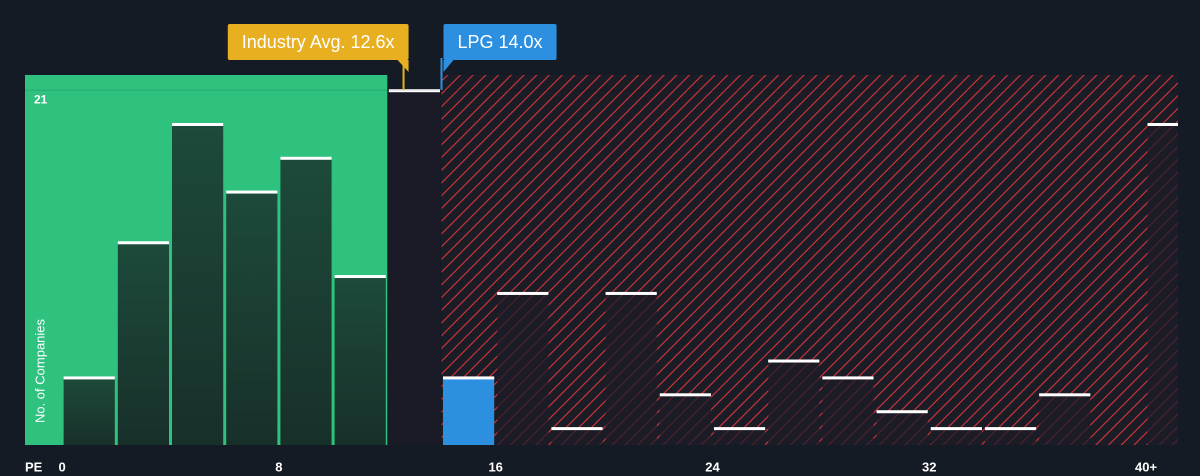 This screenshot has width=1200, height=476. Describe the element at coordinates (41, 99) in the screenshot. I see `y-tick-label: 21` at that location.